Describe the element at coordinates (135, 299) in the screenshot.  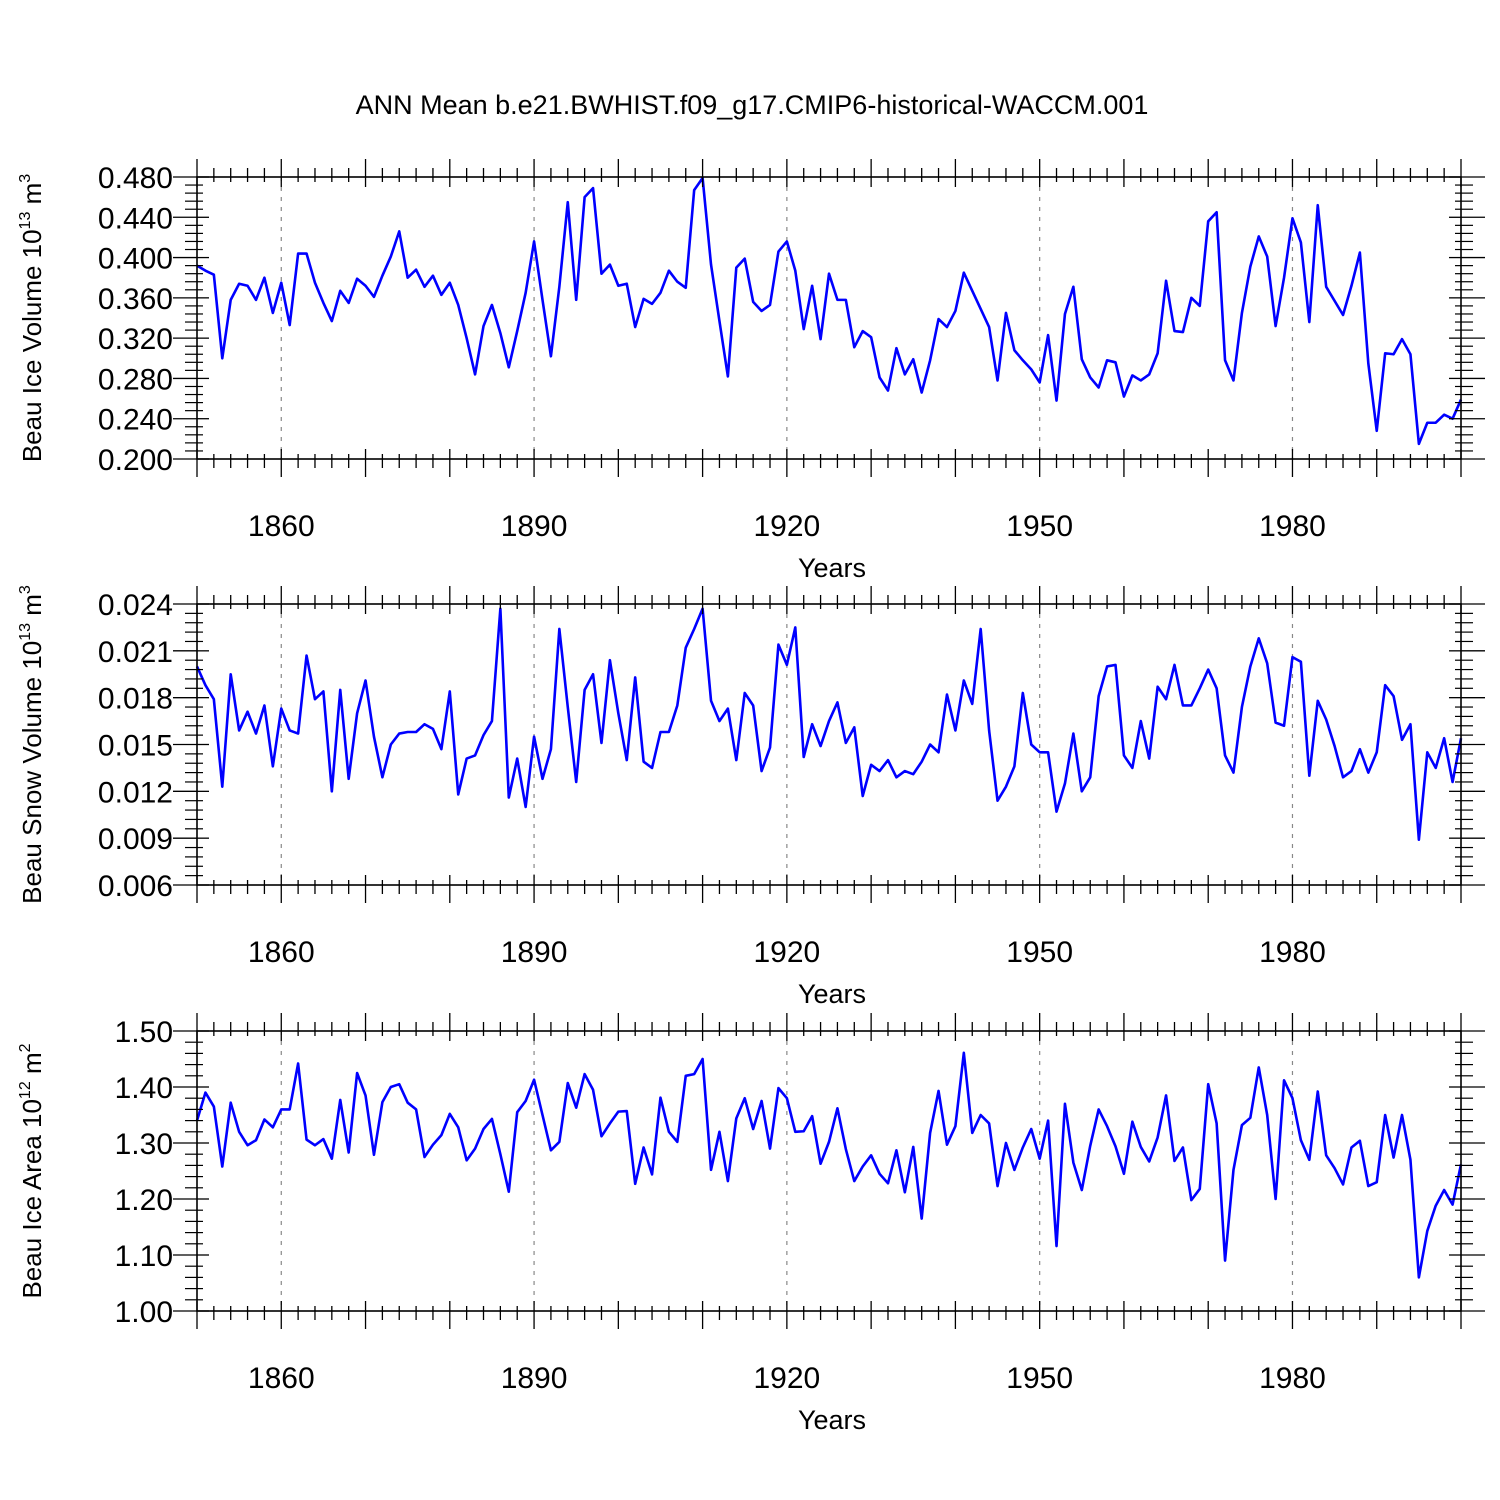
I see `y-tick-label: 0.360` at that location.